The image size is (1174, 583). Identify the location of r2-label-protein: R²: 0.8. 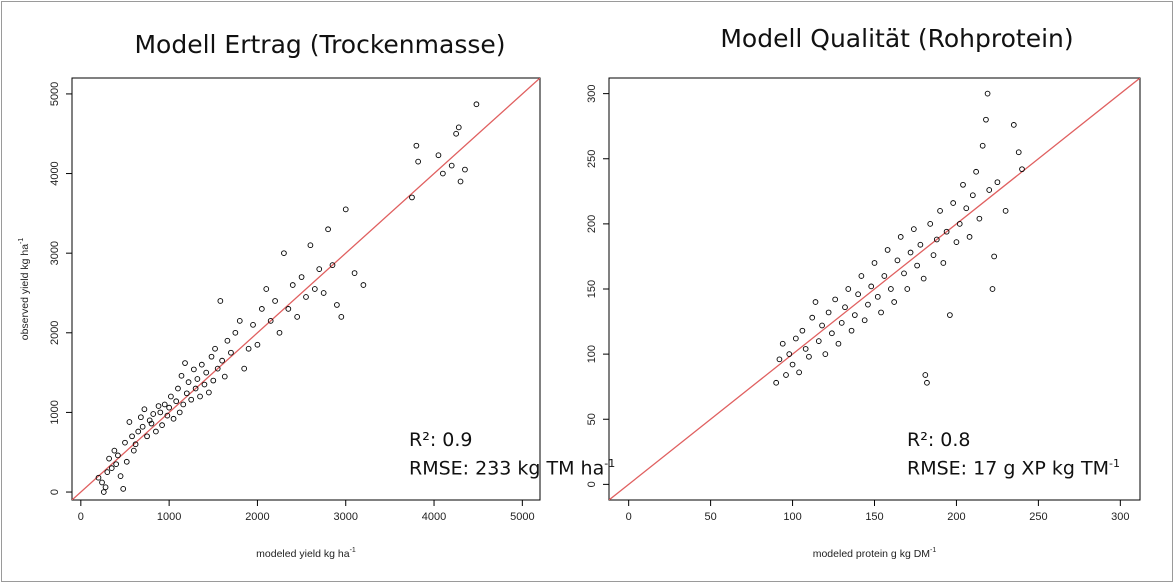
(939, 440).